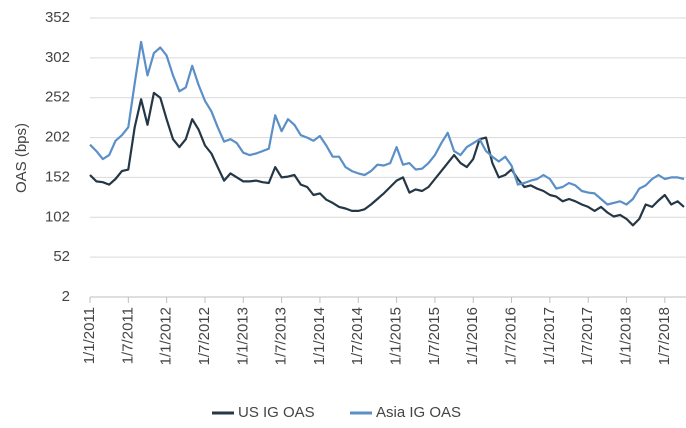  Describe the element at coordinates (276, 412) in the screenshot. I see `legend-label: US IG OAS` at that location.